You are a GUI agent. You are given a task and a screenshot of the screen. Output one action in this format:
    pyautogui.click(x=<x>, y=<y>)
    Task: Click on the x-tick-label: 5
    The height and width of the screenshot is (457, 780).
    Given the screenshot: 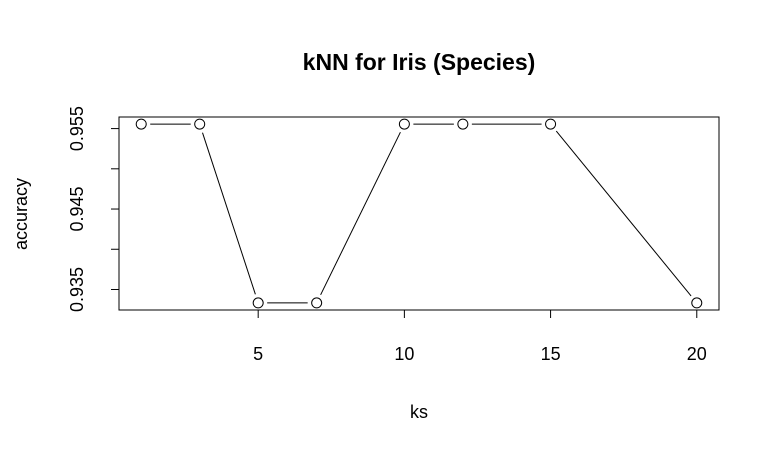 What is the action you would take?
    pyautogui.click(x=258, y=354)
    